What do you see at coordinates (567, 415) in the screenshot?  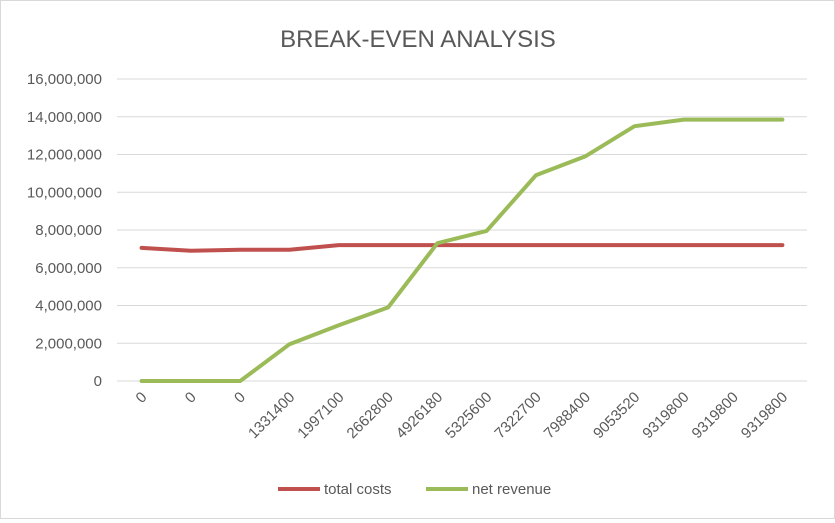 I see `x-tick-label: 7988400` at bounding box center [567, 415].